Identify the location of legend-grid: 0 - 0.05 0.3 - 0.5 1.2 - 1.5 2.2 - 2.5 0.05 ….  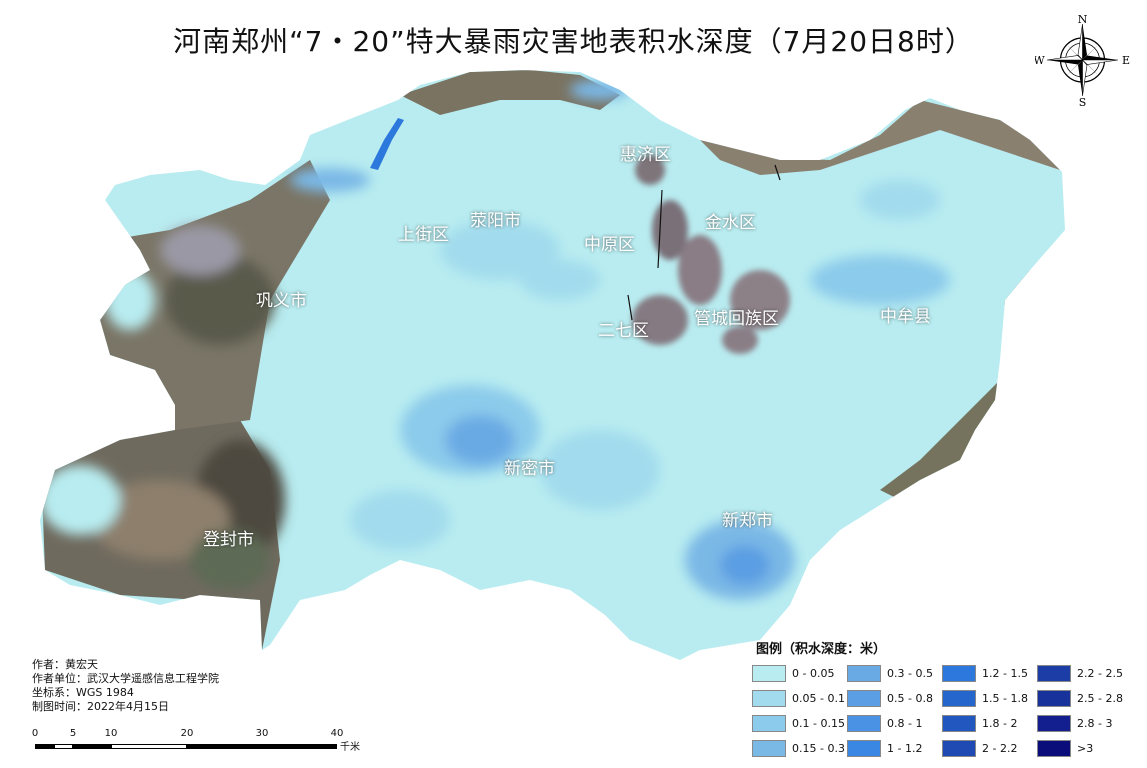
(947, 711).